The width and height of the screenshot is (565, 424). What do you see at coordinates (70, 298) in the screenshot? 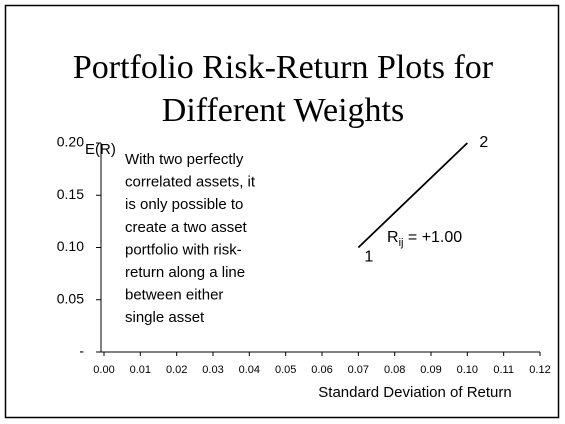
I see `y-tick-label: 0.05` at bounding box center [70, 298].